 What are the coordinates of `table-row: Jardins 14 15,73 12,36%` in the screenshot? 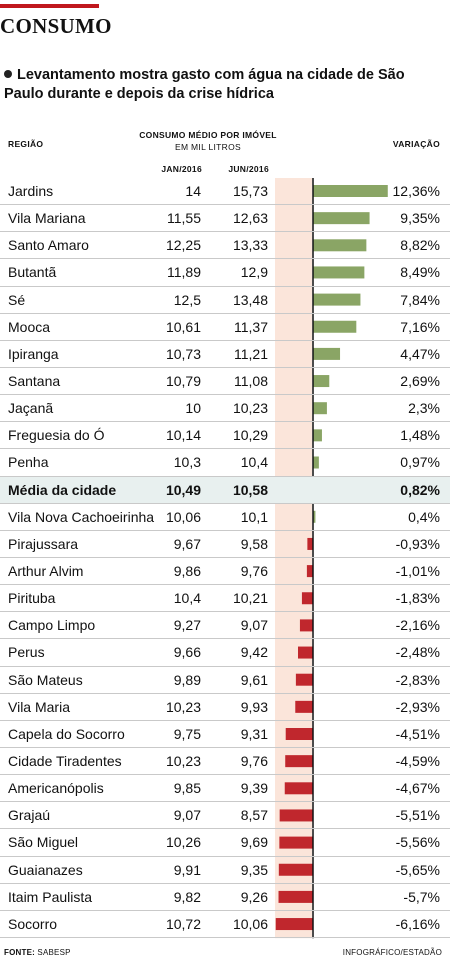 It's located at (225, 192).